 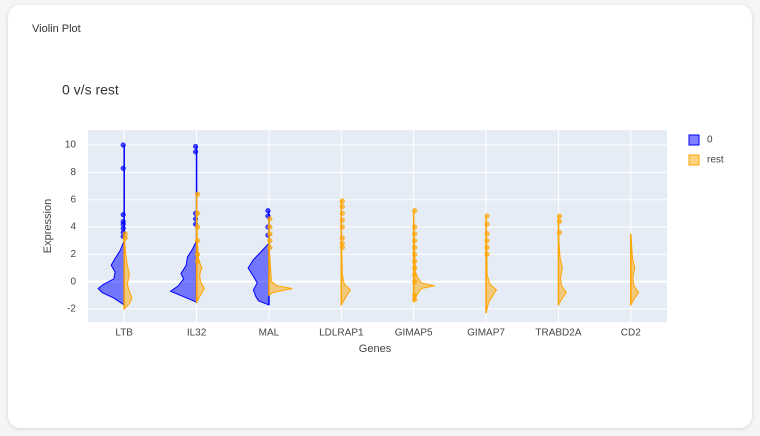 I want to click on legend-label: rest, so click(x=715, y=160).